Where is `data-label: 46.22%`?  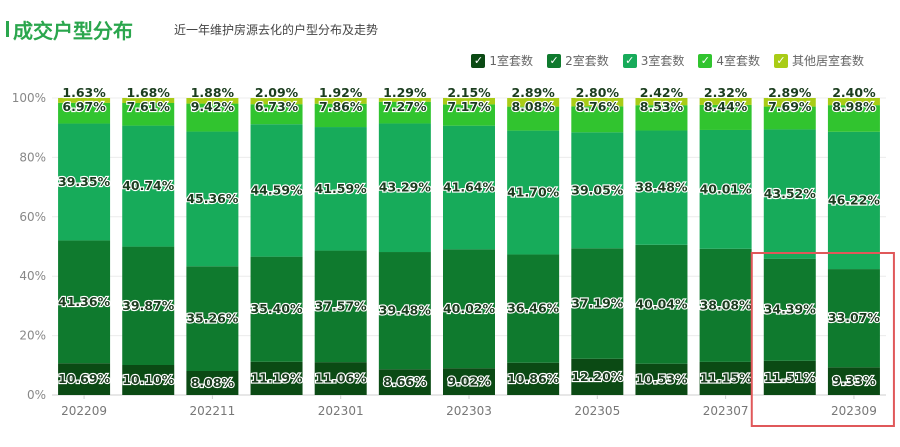
data-label: 46.22% is located at coordinates (854, 199).